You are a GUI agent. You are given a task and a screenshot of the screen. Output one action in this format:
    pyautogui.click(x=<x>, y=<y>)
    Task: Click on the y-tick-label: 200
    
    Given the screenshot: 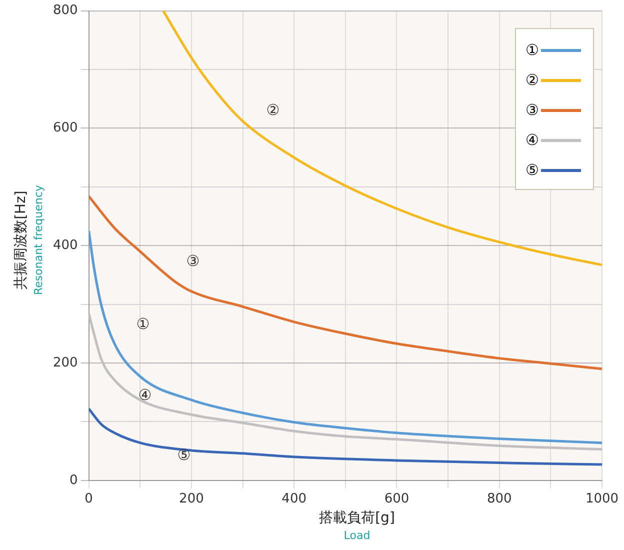 What is the action you would take?
    pyautogui.click(x=65, y=362)
    